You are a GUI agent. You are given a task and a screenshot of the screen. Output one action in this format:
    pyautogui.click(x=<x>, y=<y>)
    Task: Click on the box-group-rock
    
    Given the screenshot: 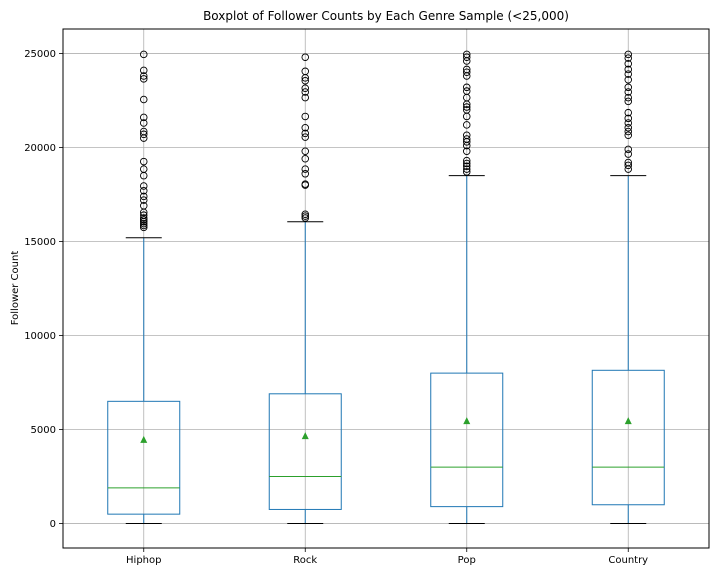 What is the action you would take?
    pyautogui.click(x=305, y=289)
    